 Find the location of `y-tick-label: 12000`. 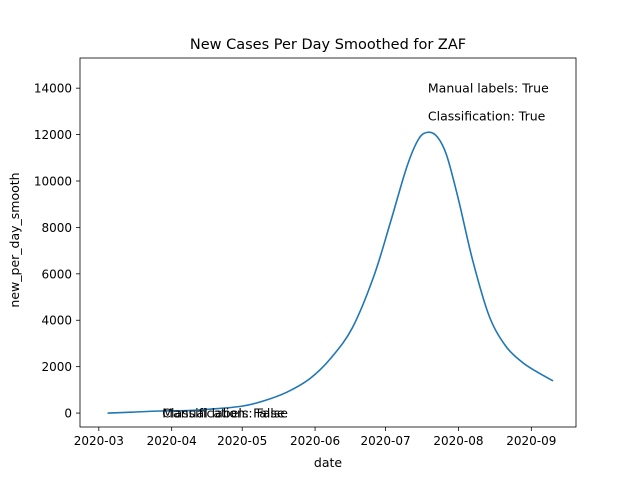

y-tick-label: 12000 is located at coordinates (53, 135).